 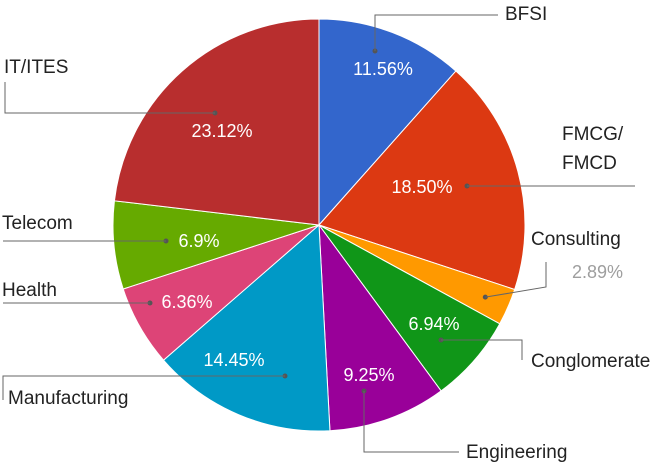 I want to click on data-label-bfsi: 11.56%, so click(x=383, y=69).